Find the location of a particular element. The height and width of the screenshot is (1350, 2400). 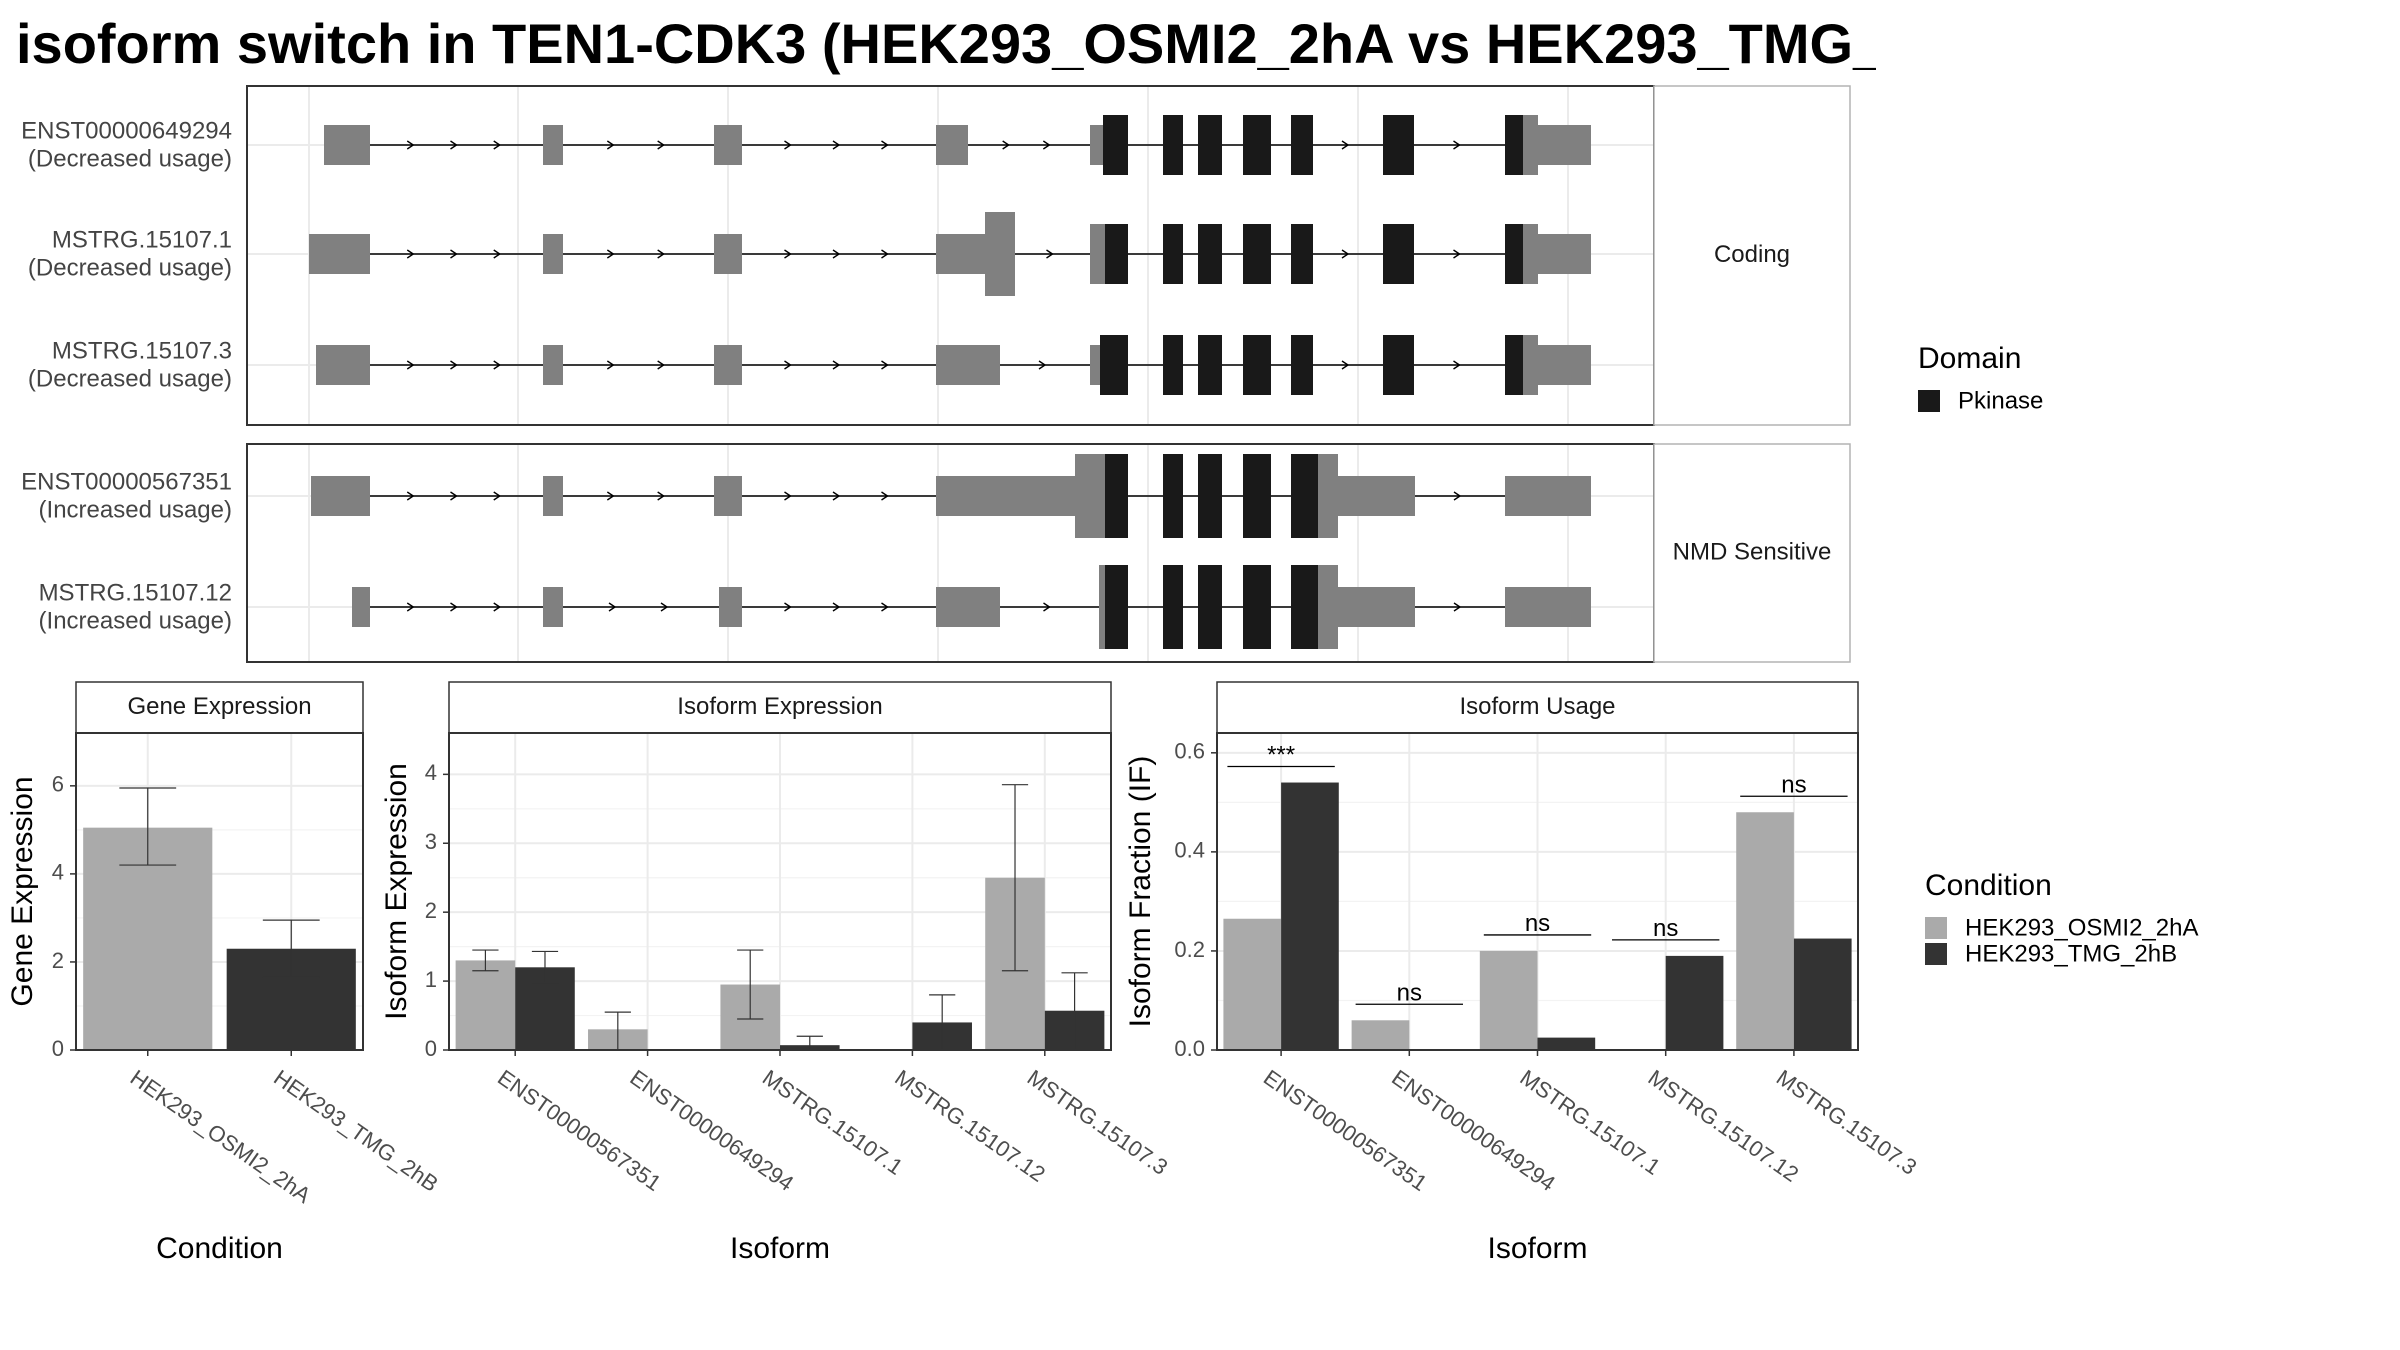

y-tick-label: 0.4 is located at coordinates (1189, 850).